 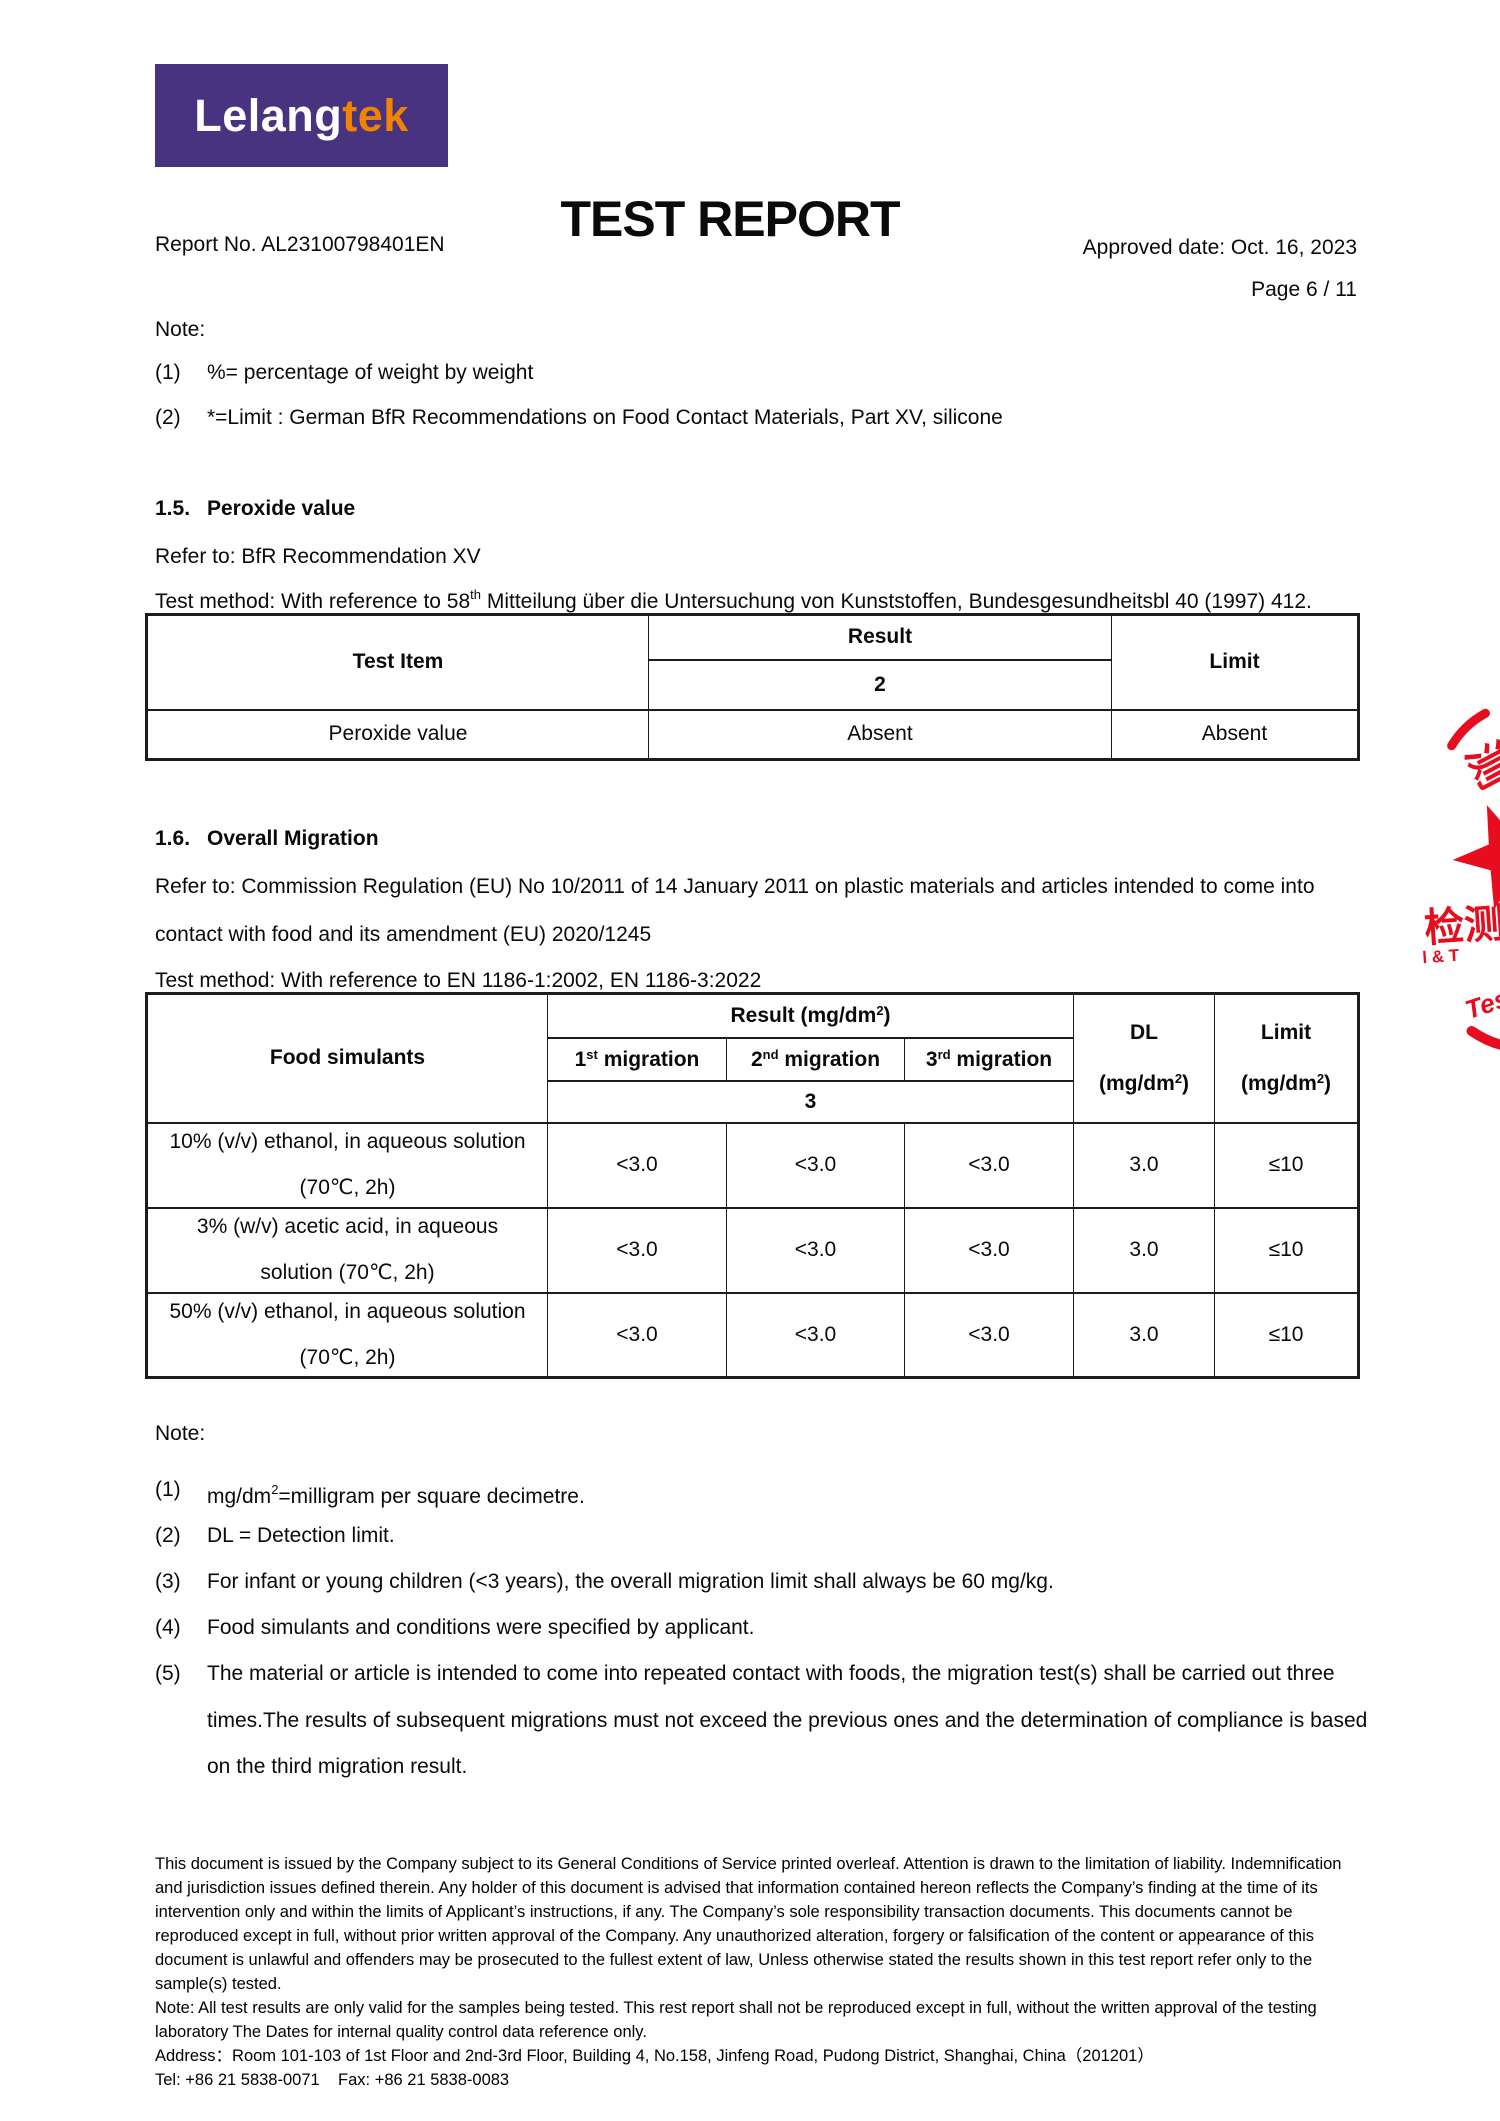 I want to click on approved-date: Approved date: Oct. 16, 2023, so click(x=1219, y=247).